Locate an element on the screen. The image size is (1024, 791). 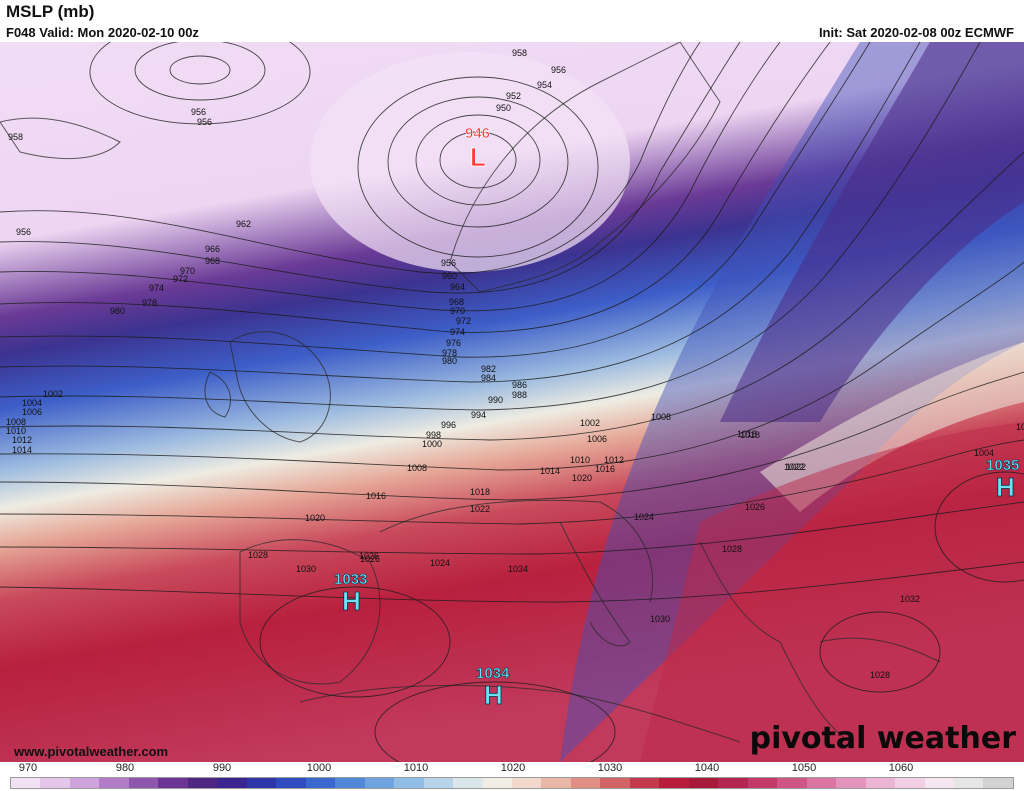
contour-label: 960 is located at coordinates (449, 276).